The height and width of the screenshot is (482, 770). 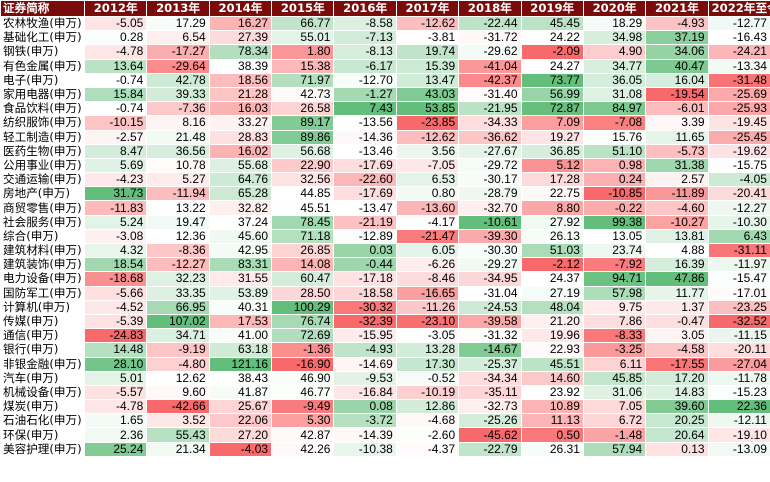 What do you see at coordinates (677, 165) in the screenshot?
I see `return-value-cell: 31.38` at bounding box center [677, 165].